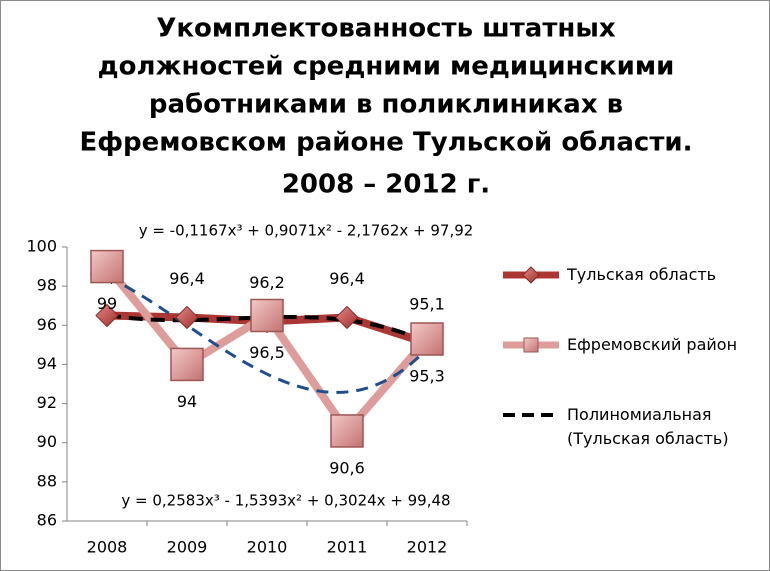 This screenshot has height=571, width=770. Describe the element at coordinates (347, 467) in the screenshot. I see `data-label: 90,6` at that location.